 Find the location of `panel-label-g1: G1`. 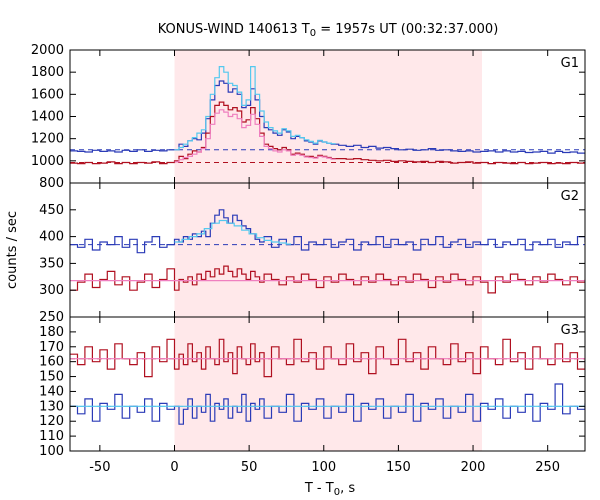

panel-label-g1: G1 is located at coordinates (570, 63).